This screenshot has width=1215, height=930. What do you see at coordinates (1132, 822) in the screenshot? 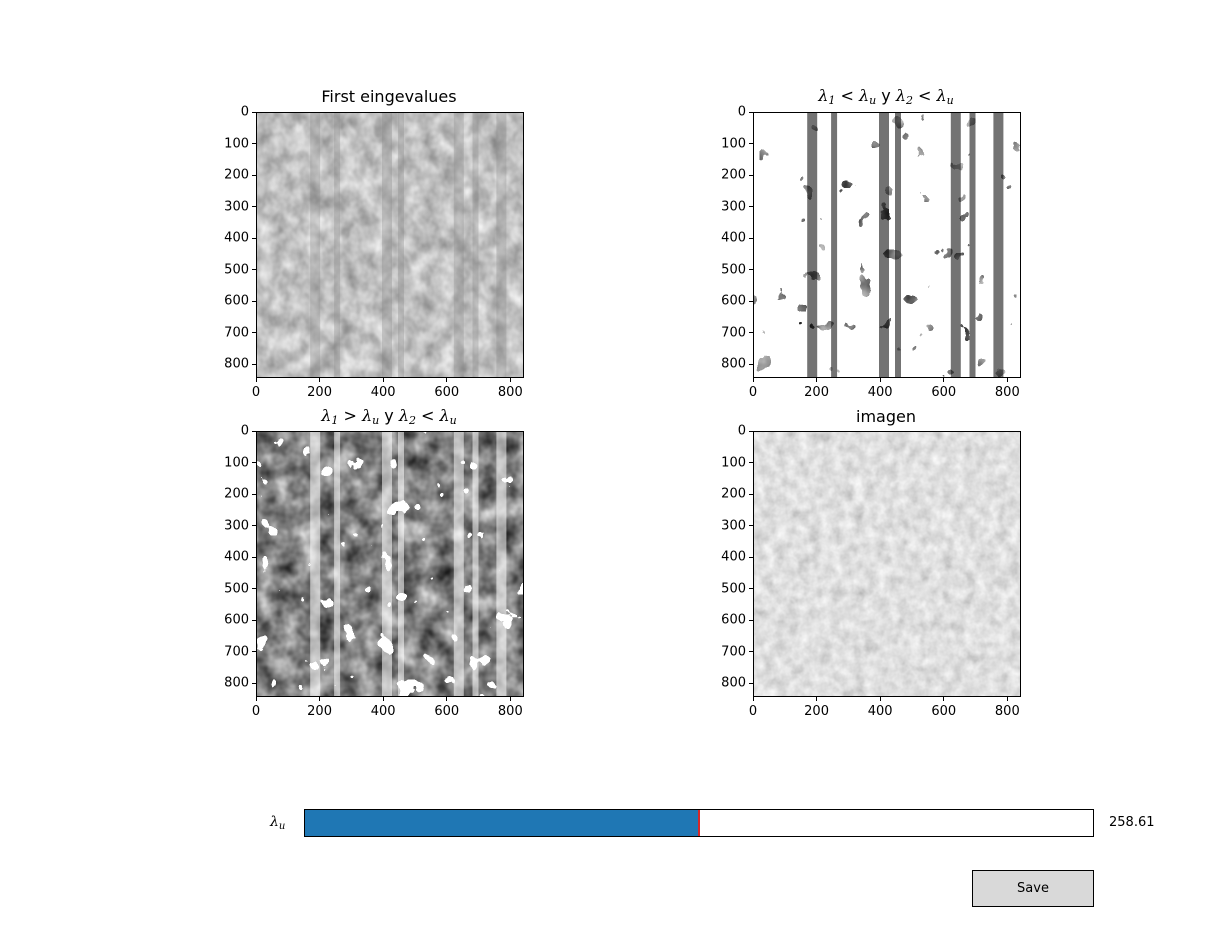
I see `slider-value: 258.61` at bounding box center [1132, 822].